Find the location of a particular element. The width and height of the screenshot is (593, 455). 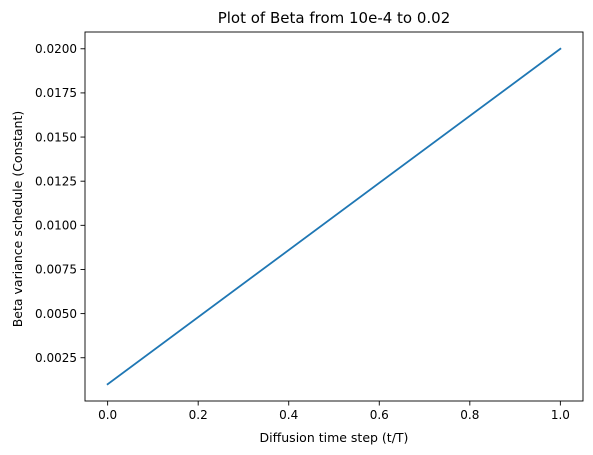

y-tick-label: 0.0125 is located at coordinates (56, 181).